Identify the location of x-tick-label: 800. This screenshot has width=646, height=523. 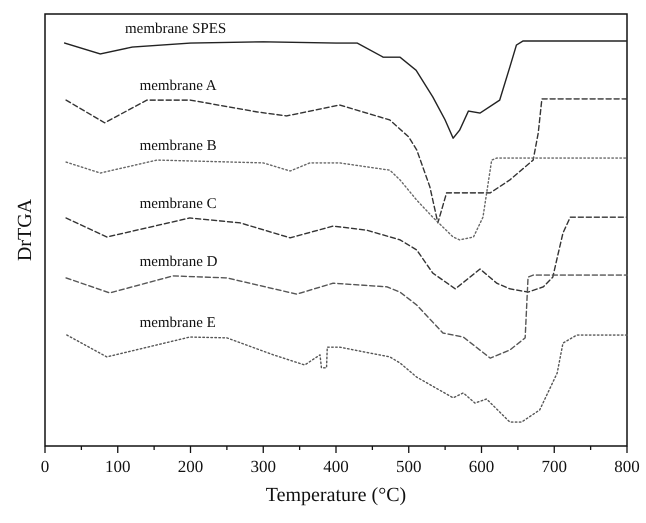
(627, 466).